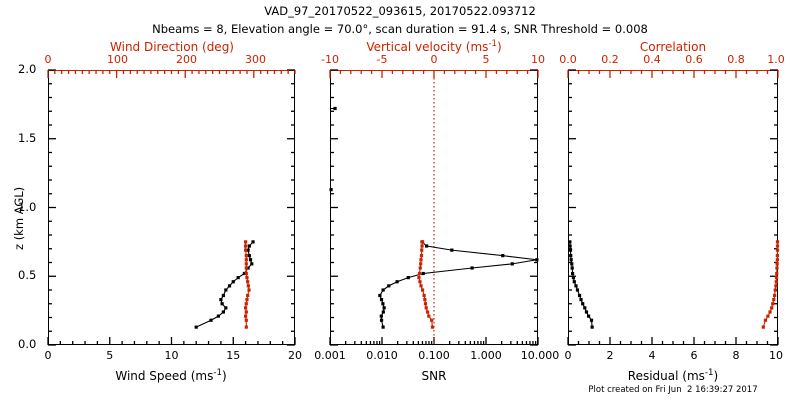 The width and height of the screenshot is (800, 400). I want to click on panel1-top-tick-3: 300, so click(255, 59).